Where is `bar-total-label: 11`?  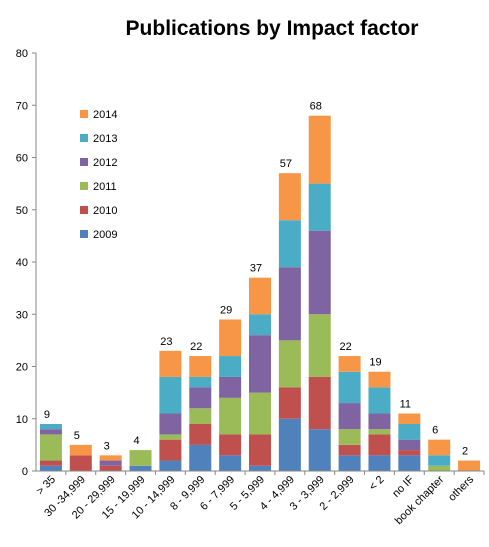
bar-total-label: 11 is located at coordinates (405, 405).